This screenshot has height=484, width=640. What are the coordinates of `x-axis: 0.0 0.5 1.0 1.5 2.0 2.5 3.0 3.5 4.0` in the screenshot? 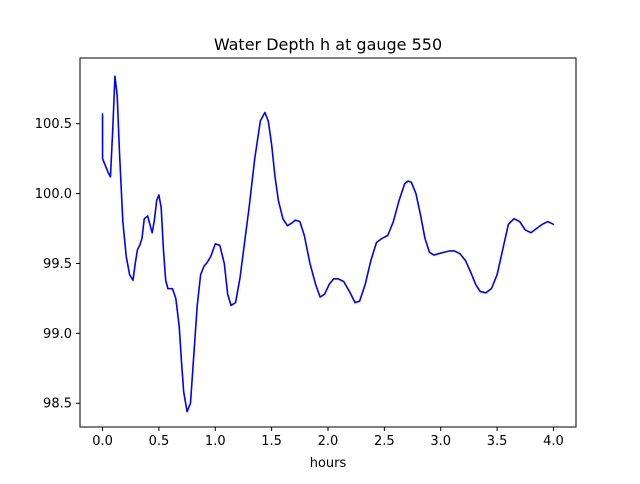 It's located at (328, 438).